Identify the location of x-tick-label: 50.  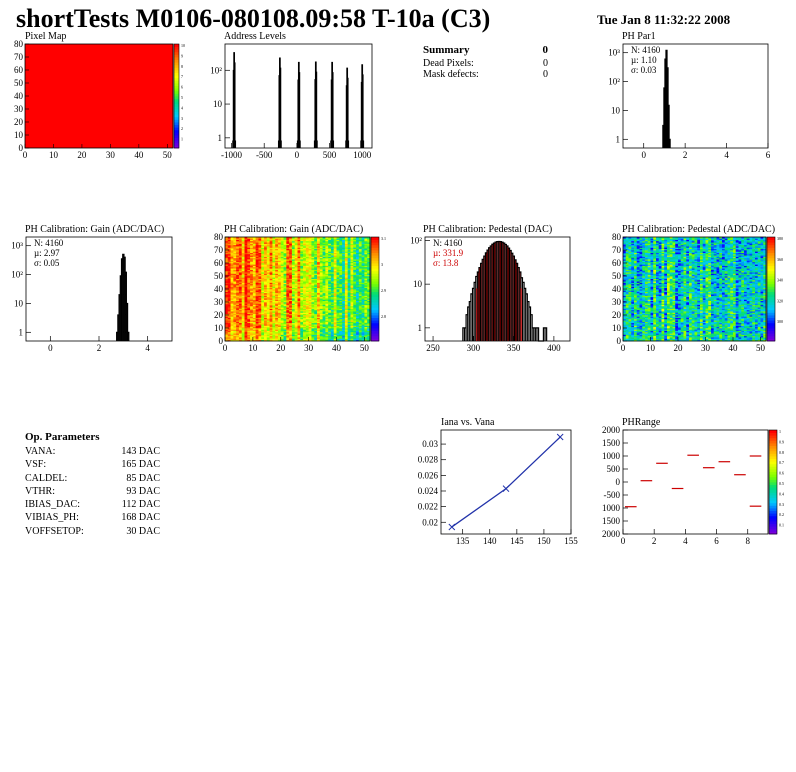
(168, 155).